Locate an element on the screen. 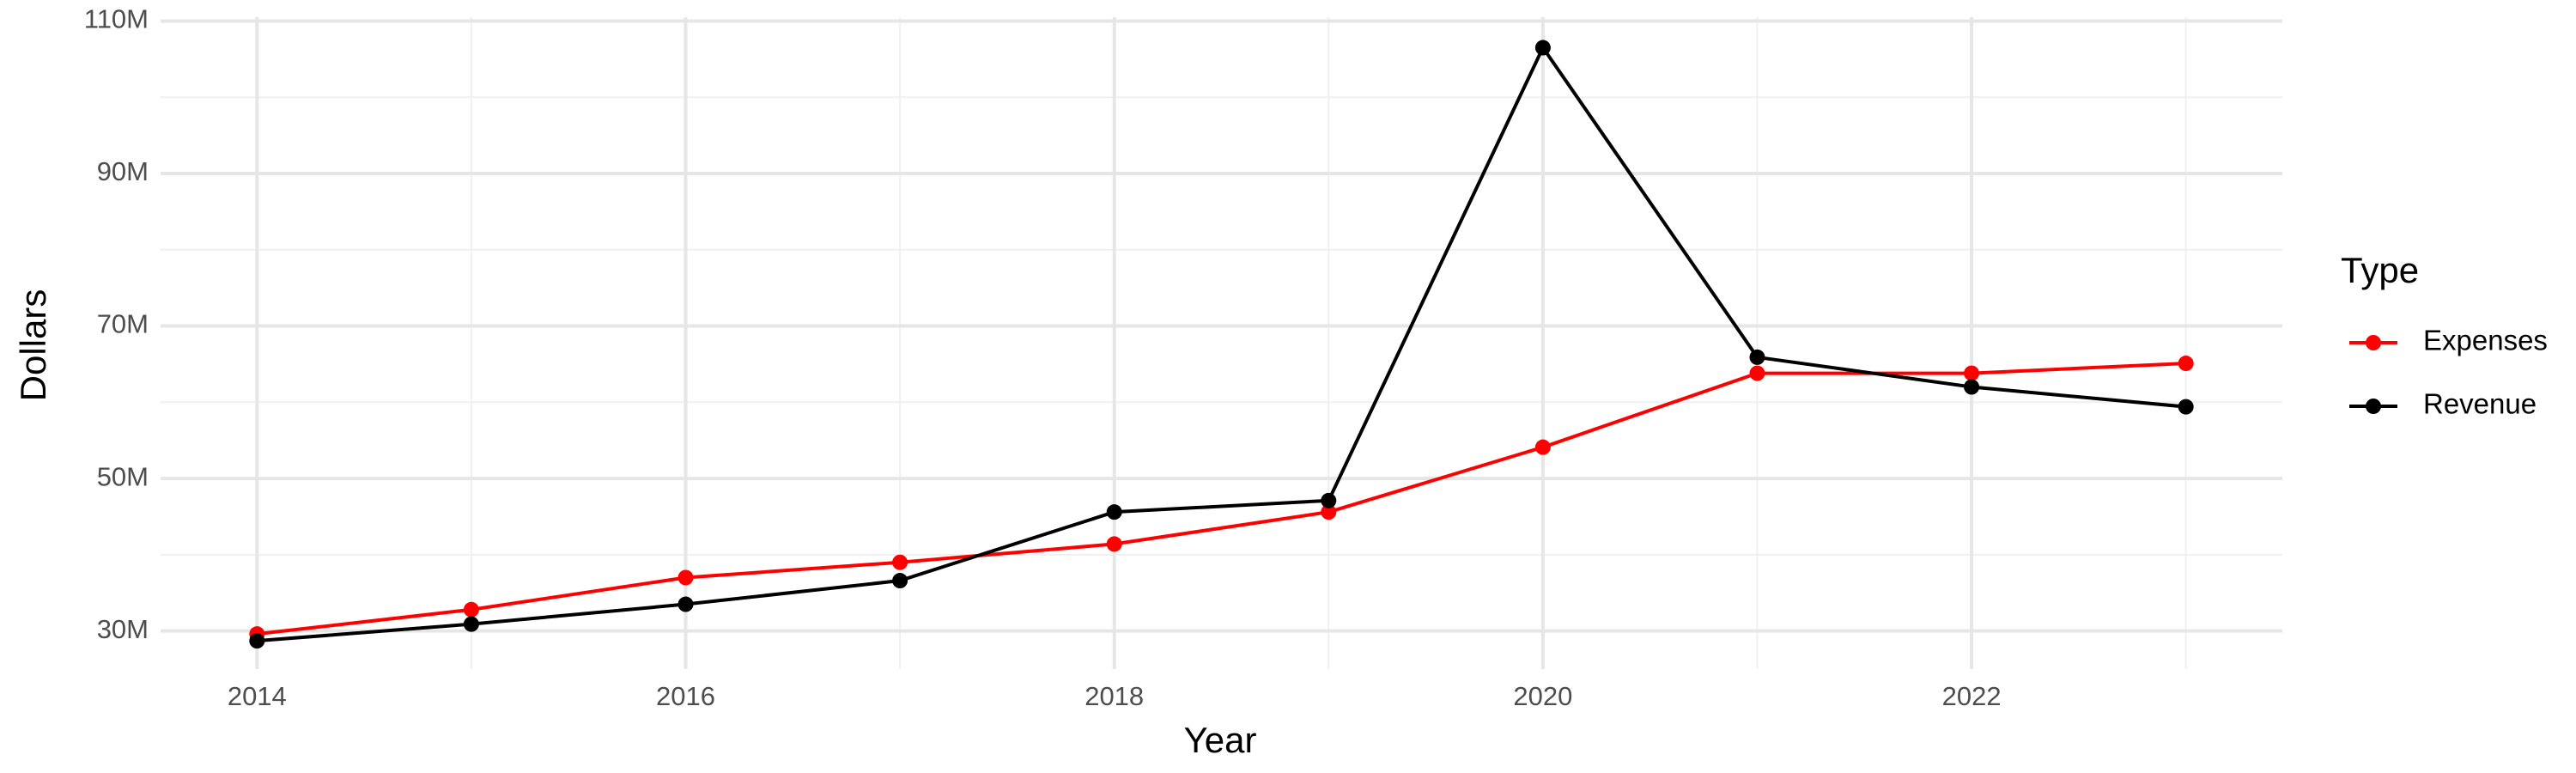 This screenshot has width=2576, height=773. x-tick-label: 2022 is located at coordinates (1972, 696).